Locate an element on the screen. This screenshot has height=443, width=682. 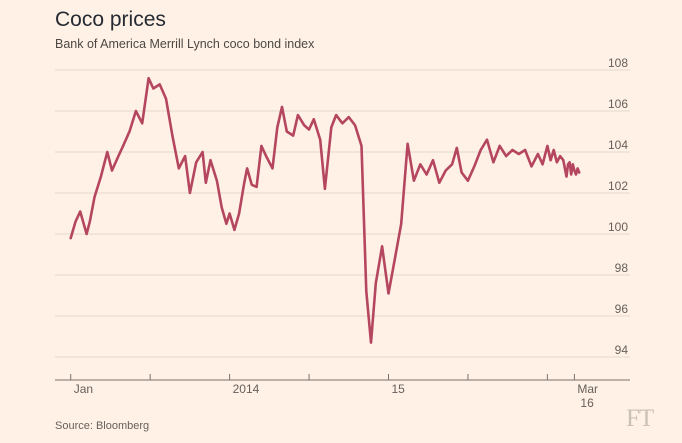
y-tick-label-100: 100 is located at coordinates (618, 227).